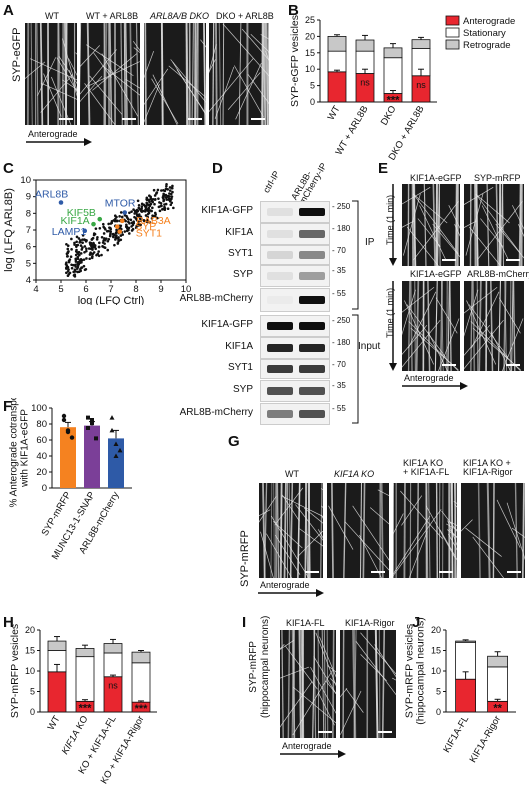 This screenshot has height=793, width=529. I want to click on highlight-label-lamp1: LAMP1, so click(69, 232).